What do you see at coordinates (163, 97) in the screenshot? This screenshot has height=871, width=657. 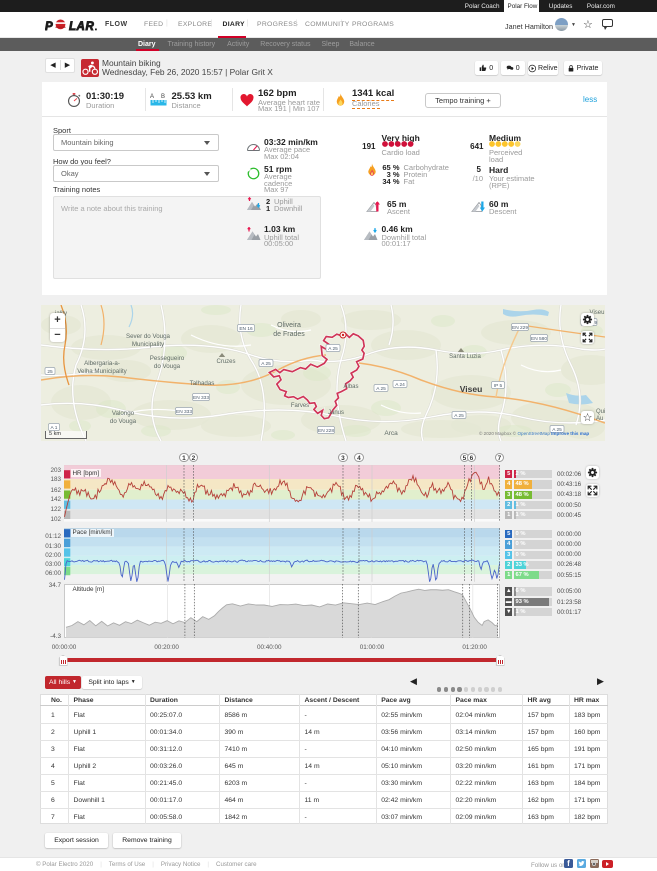 I see `svg-text: B` at bounding box center [163, 97].